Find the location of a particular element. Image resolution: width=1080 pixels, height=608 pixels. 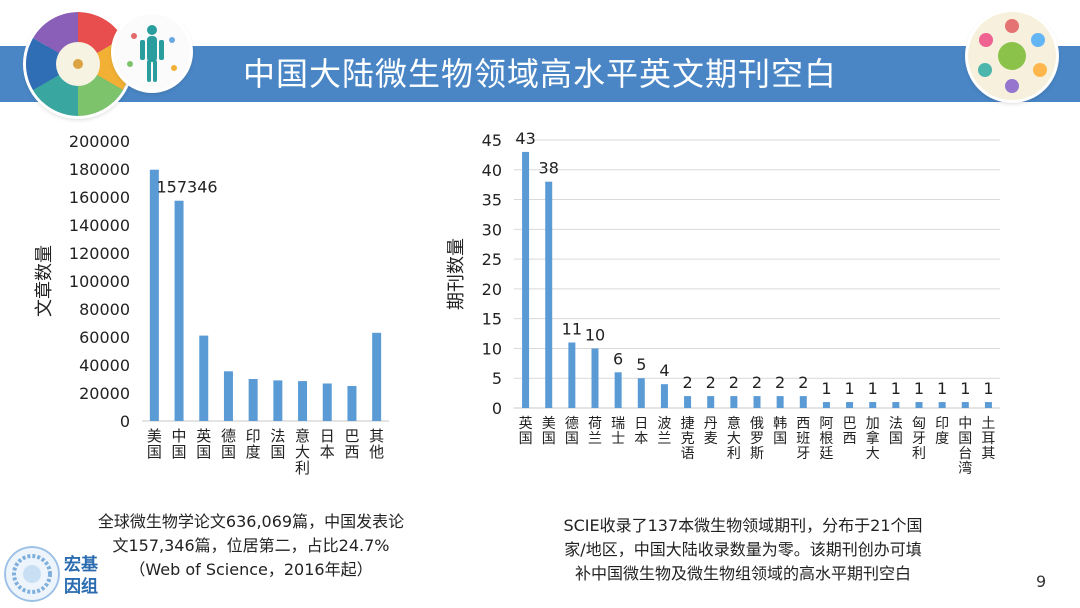

articles-y-tick-label-6: 120000 is located at coordinates (99, 253).